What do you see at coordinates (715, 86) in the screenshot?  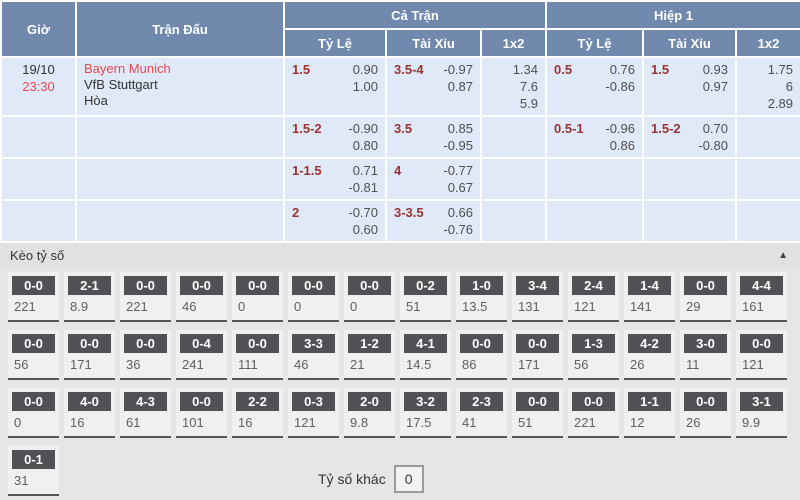 I see `odds-value: 0.97` at bounding box center [715, 86].